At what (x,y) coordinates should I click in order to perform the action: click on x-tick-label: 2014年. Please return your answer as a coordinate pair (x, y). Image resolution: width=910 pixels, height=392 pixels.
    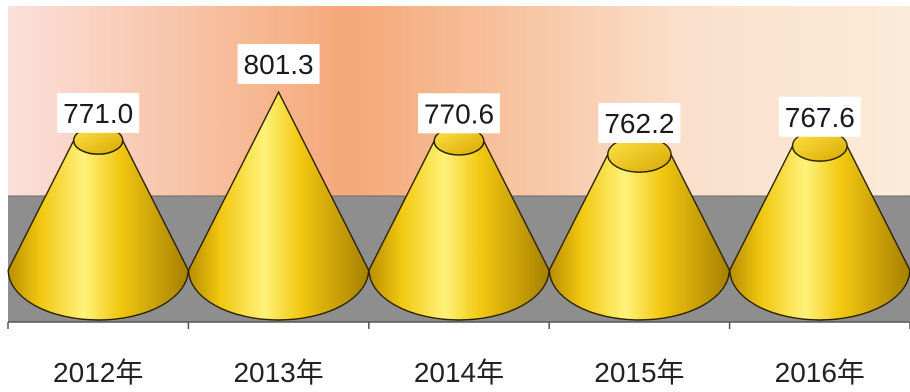
    Looking at the image, I should click on (459, 372).